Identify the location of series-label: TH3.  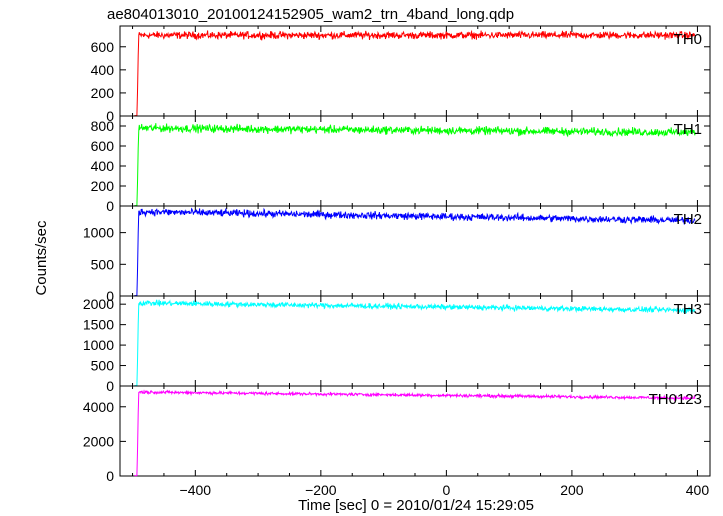
(688, 309).